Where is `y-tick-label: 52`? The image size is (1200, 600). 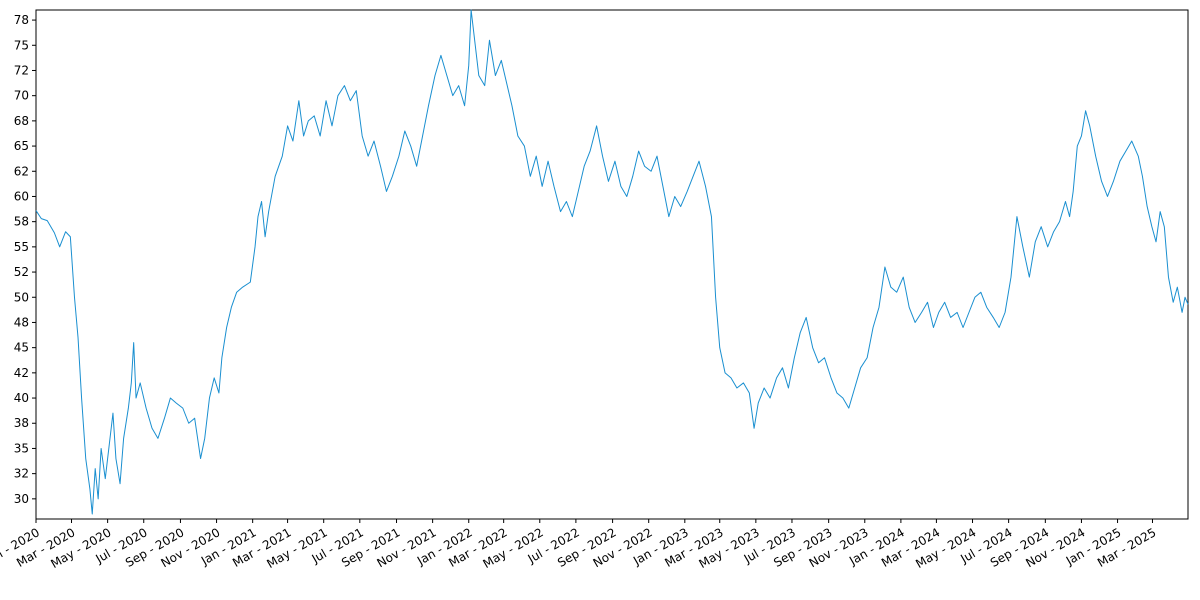
y-tick-label: 52 is located at coordinates (21, 272).